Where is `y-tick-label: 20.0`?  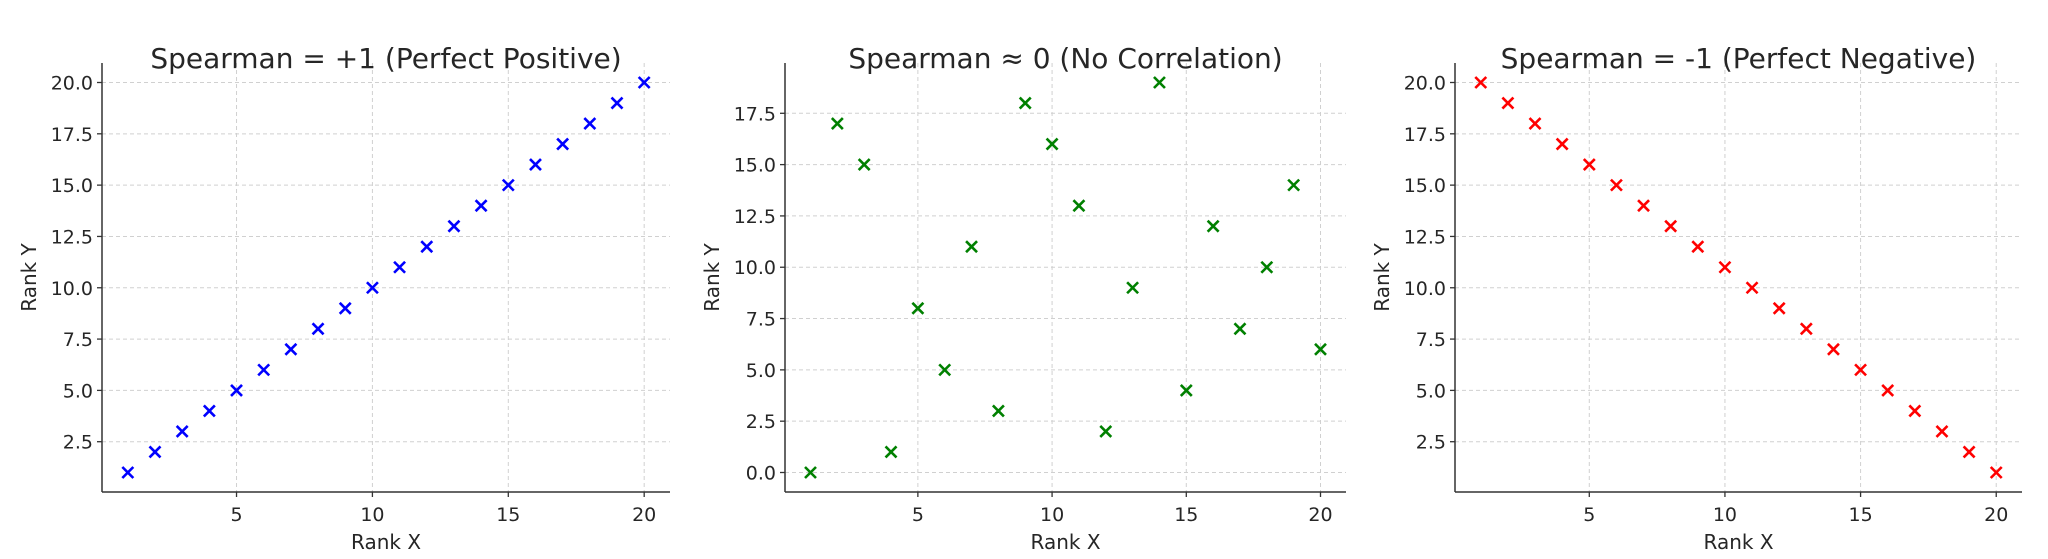
y-tick-label: 20.0 is located at coordinates (72, 84).